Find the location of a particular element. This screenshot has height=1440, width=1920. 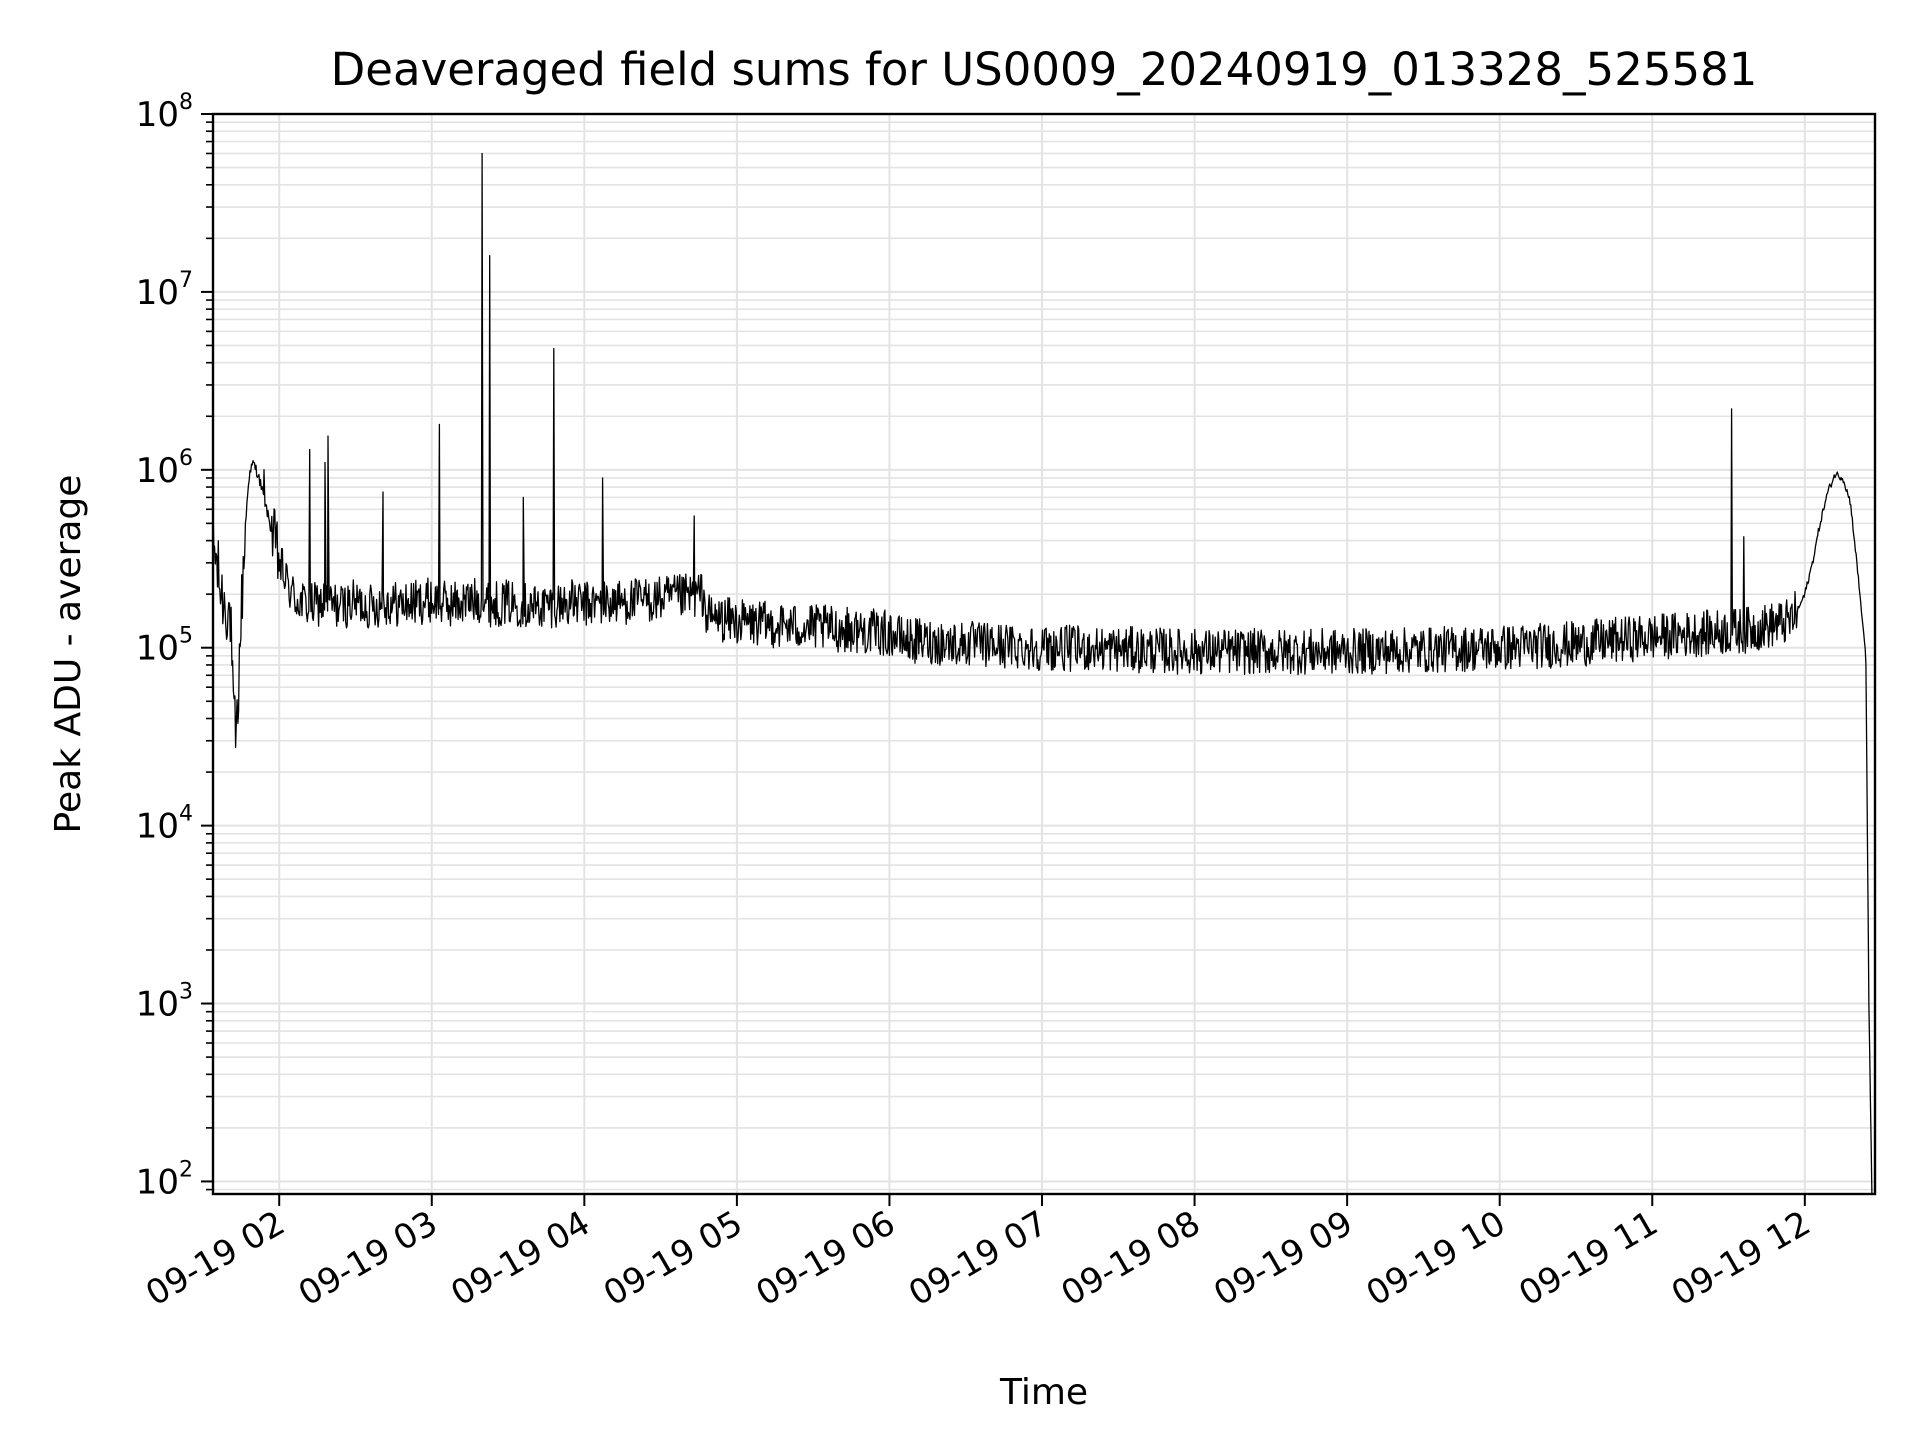

x-tick-label: 09-19 10 is located at coordinates (1436, 1258).